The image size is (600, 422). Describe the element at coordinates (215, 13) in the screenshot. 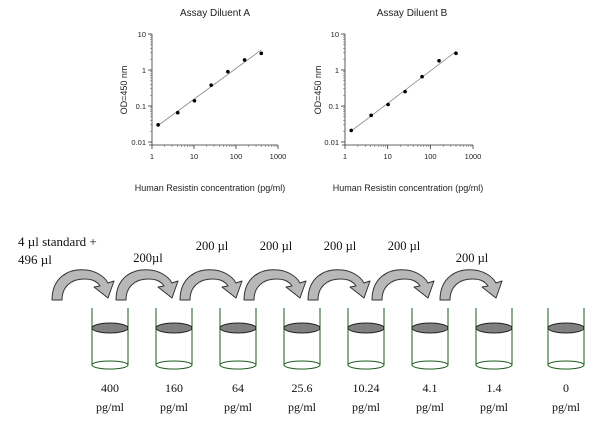

I see `chart-title: Assay Diluent A` at that location.